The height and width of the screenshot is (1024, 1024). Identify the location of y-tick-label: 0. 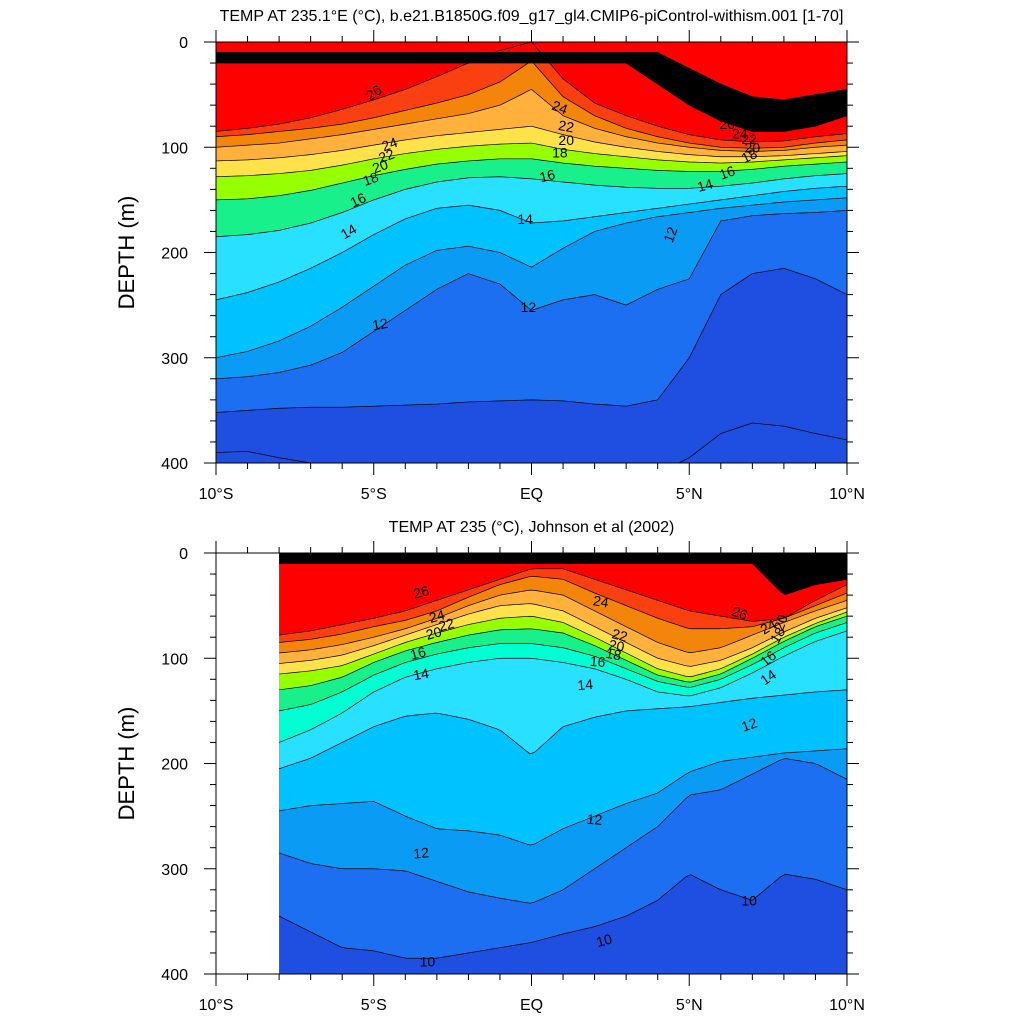
(183, 554).